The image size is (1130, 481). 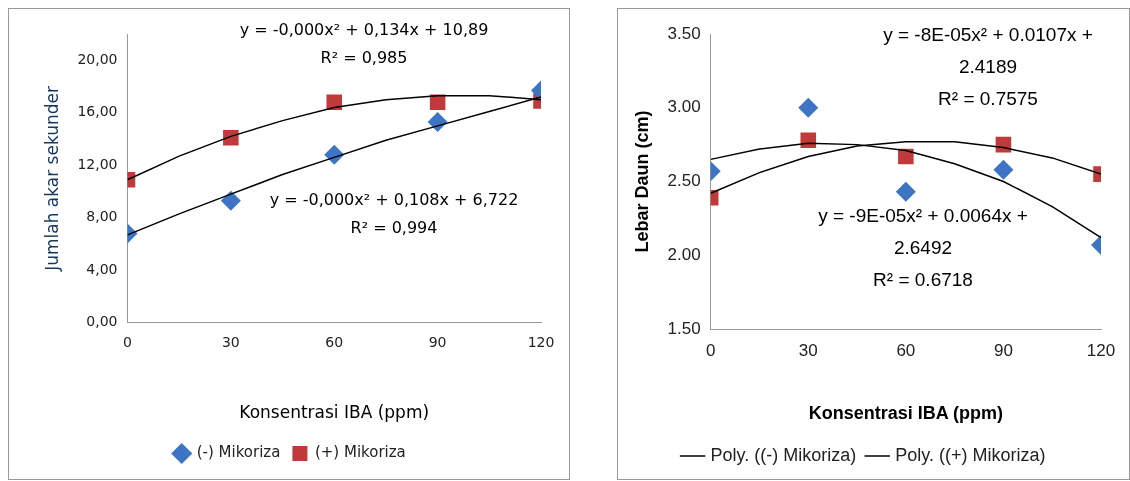 I want to click on legend-label: (-) Mikoriza, so click(x=238, y=452).